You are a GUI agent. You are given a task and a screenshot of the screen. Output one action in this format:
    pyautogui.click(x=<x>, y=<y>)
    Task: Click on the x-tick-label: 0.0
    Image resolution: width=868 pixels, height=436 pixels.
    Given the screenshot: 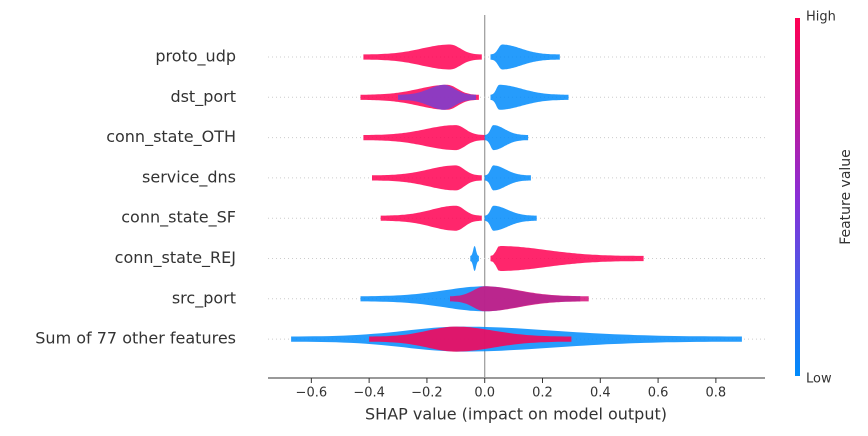 What is the action you would take?
    pyautogui.click(x=484, y=393)
    